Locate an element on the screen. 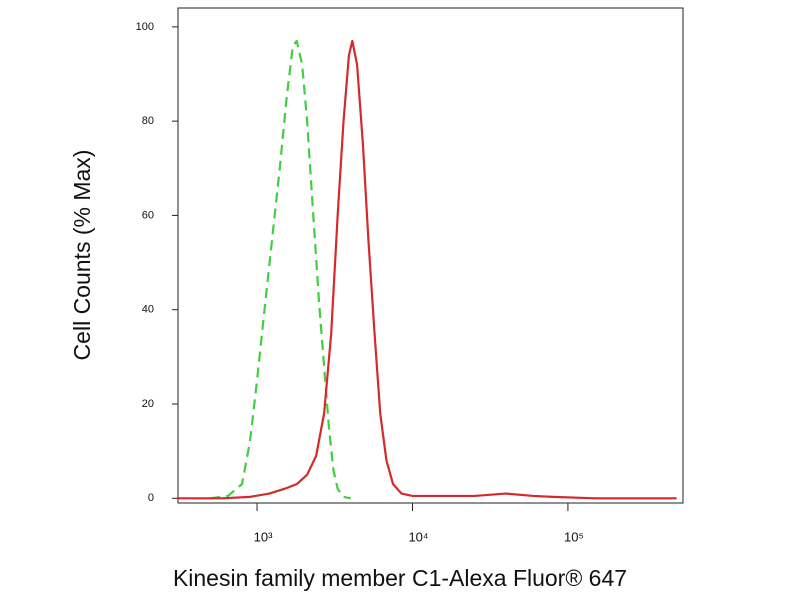 Image resolution: width=800 pixels, height=600 pixels. y-tick-label: 40 is located at coordinates (148, 310).